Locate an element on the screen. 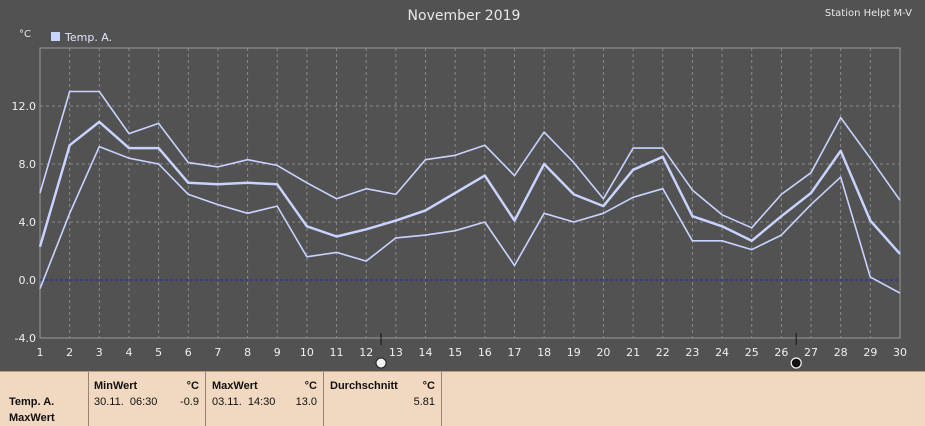  x-tick-label: 18 is located at coordinates (544, 352).